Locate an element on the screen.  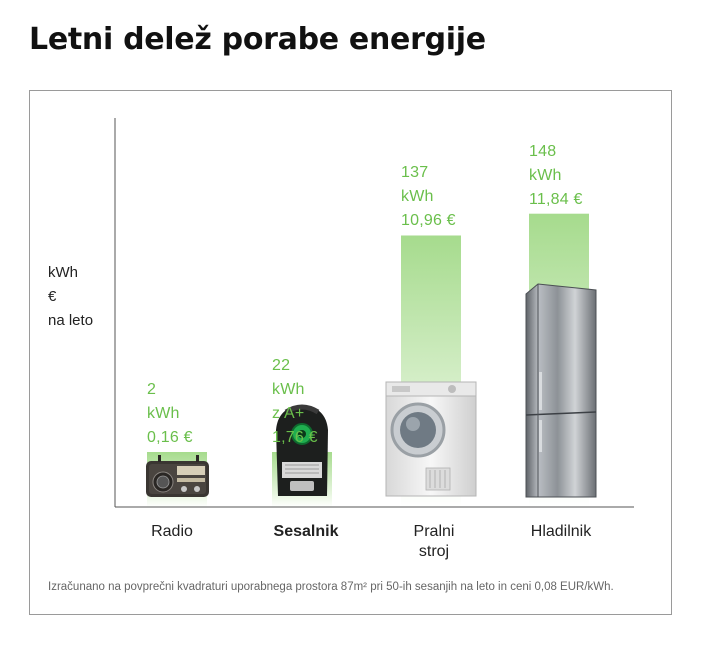
value-label-hladilnik: 148 kWh 11,84 € is located at coordinates (556, 176).